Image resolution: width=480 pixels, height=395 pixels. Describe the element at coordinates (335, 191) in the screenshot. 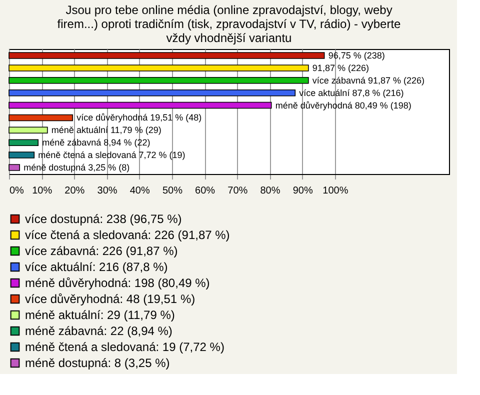

I see `x-tick-label: 100%` at that location.